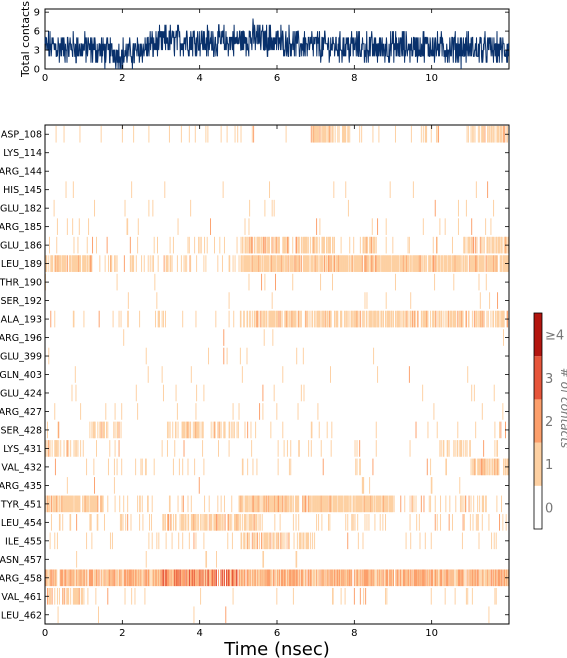  Describe the element at coordinates (21, 578) in the screenshot. I see `residue-label: ARG_458` at that location.